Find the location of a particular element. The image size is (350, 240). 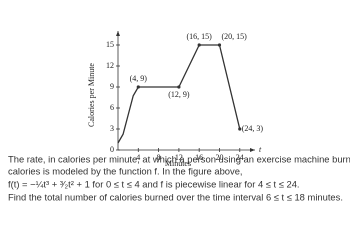

x-tick-label: 16 is located at coordinates (199, 157).